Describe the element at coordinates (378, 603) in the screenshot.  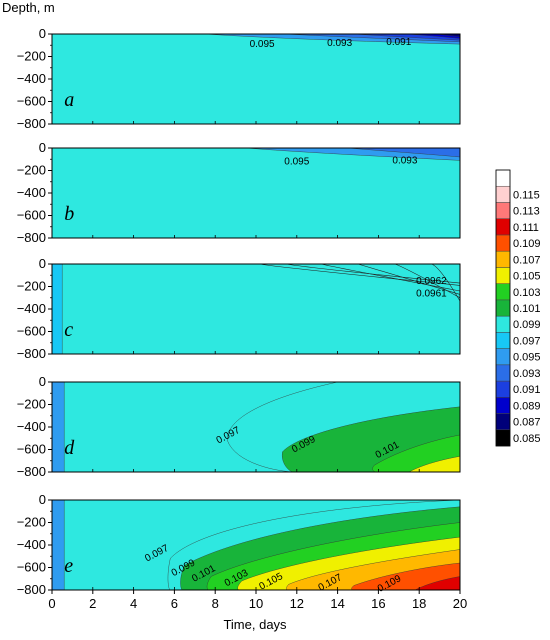
I see `x-tick-label: 16` at that location.